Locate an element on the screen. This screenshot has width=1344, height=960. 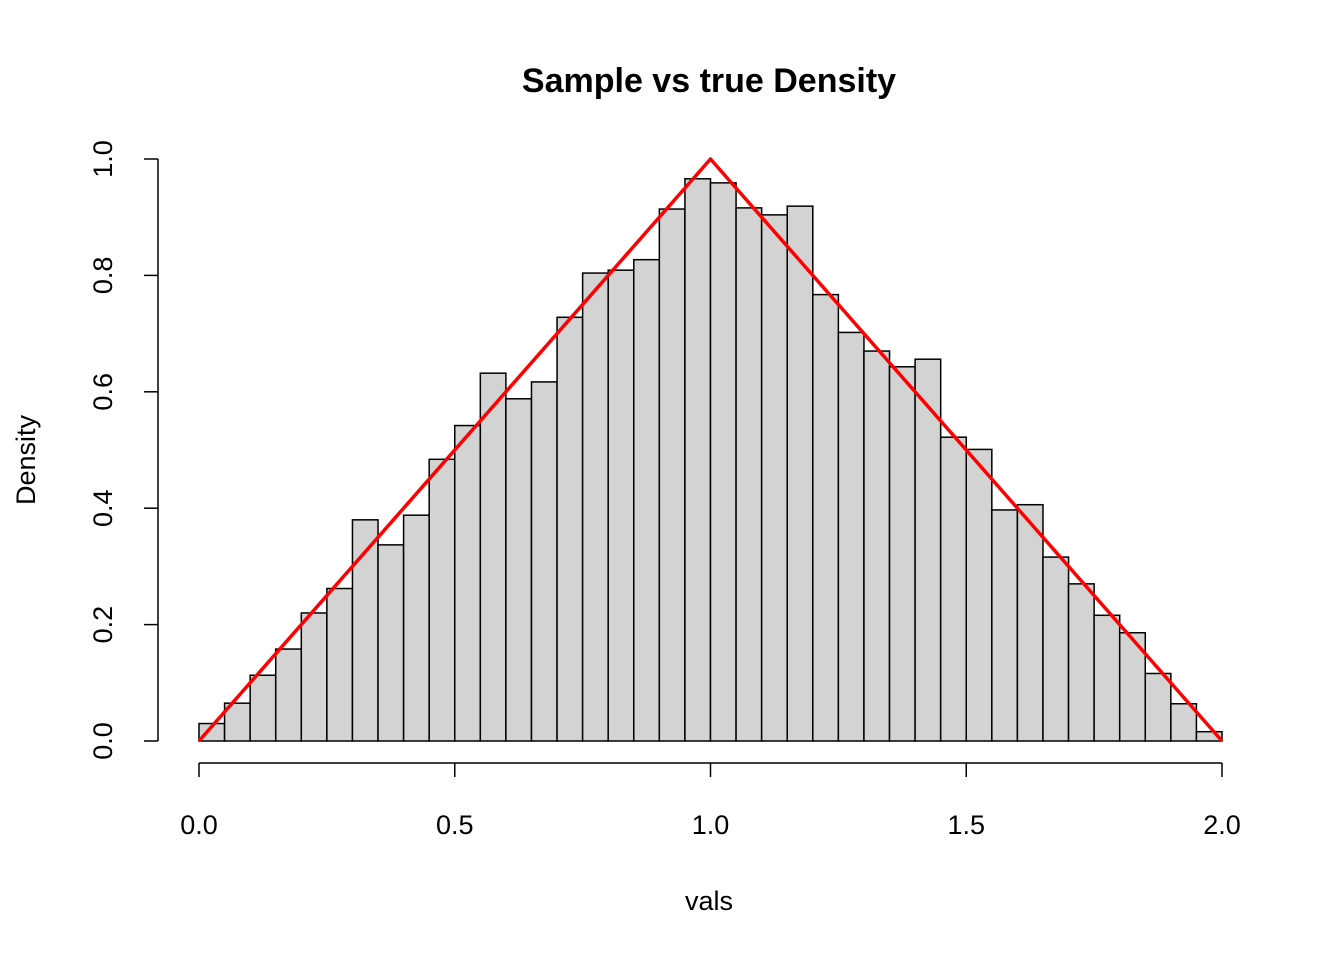
x-tick-label: 2.0 is located at coordinates (1222, 825).